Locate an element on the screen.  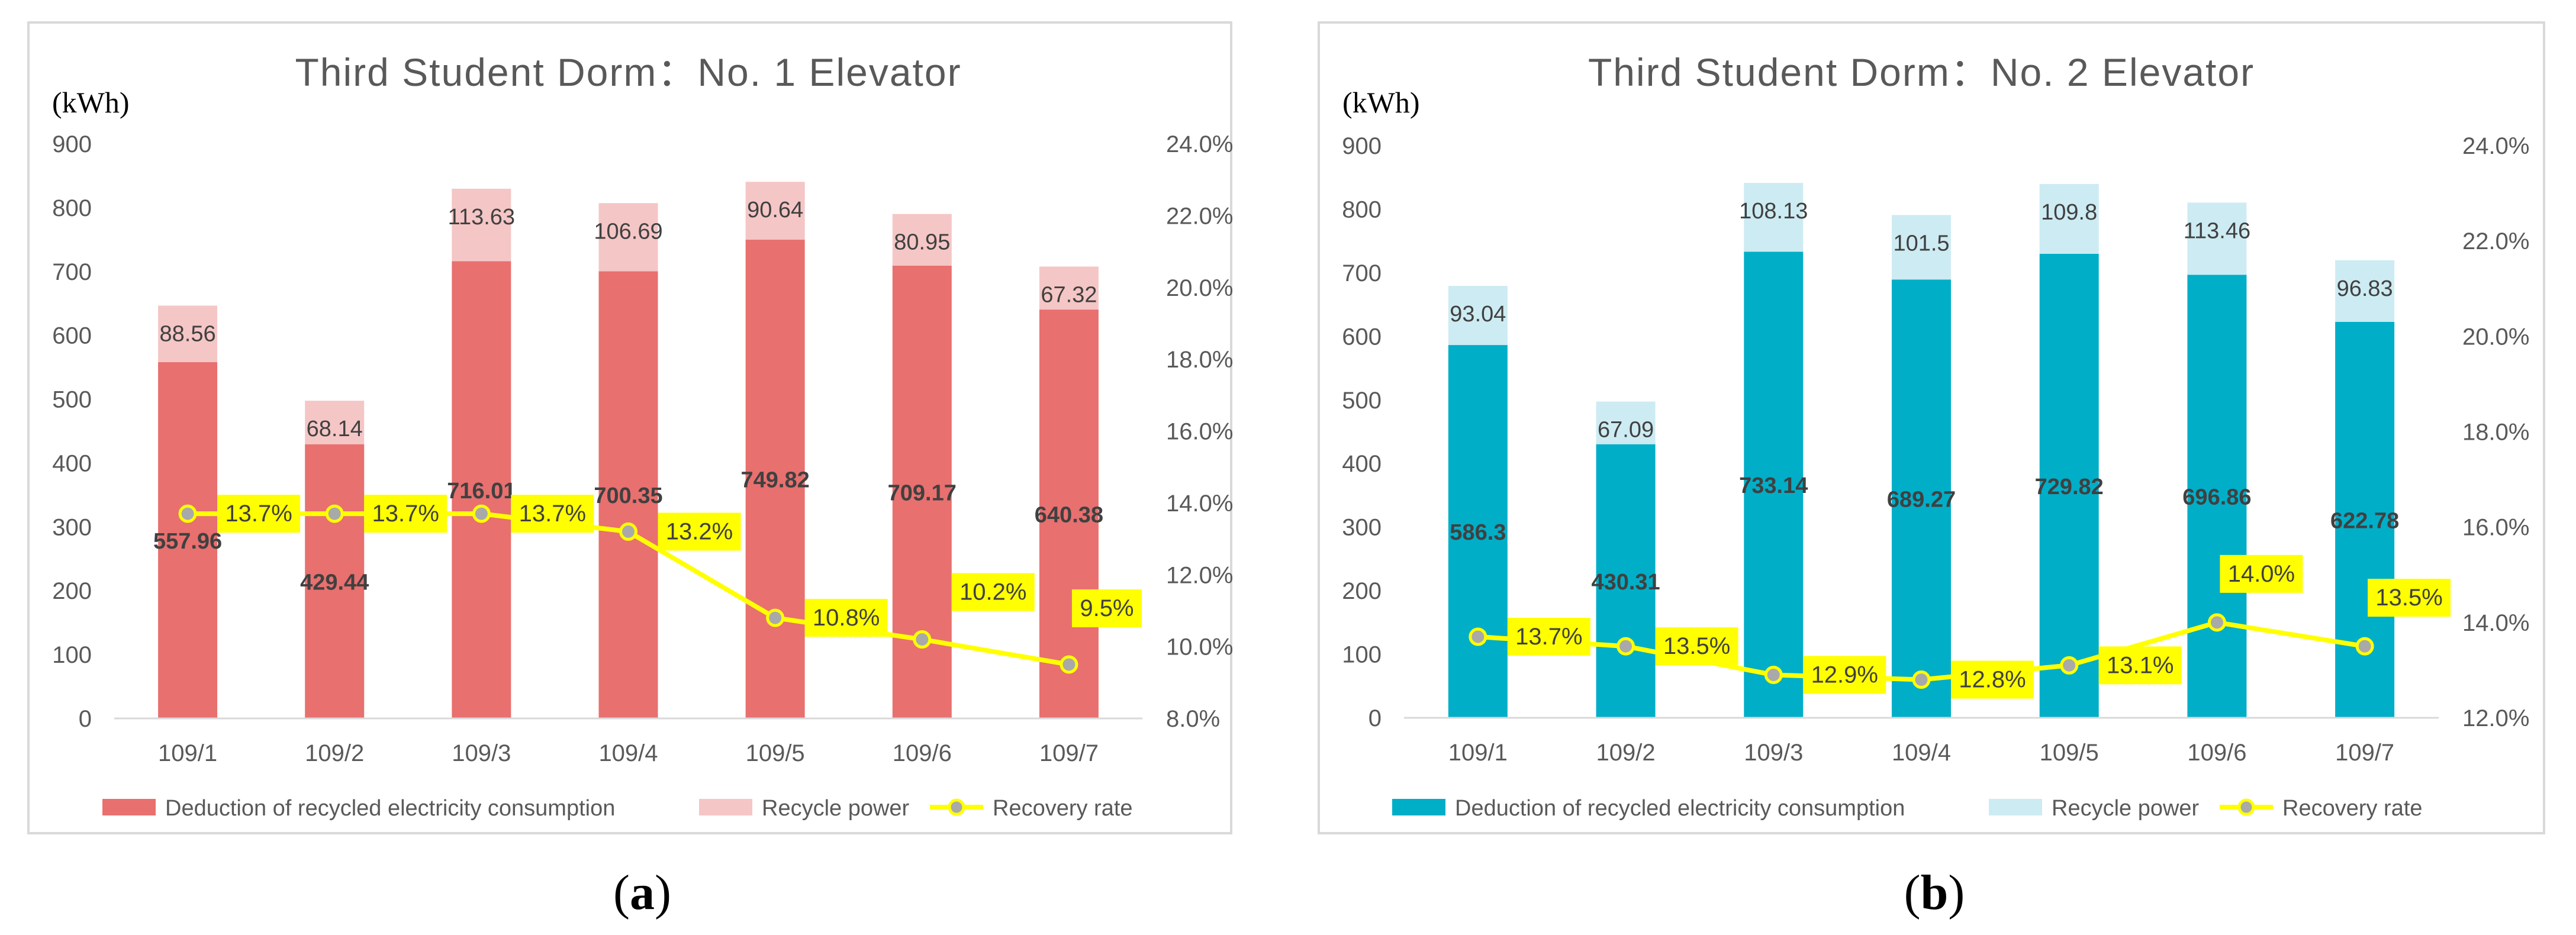
y-tick-label: 600 is located at coordinates (1362, 337).